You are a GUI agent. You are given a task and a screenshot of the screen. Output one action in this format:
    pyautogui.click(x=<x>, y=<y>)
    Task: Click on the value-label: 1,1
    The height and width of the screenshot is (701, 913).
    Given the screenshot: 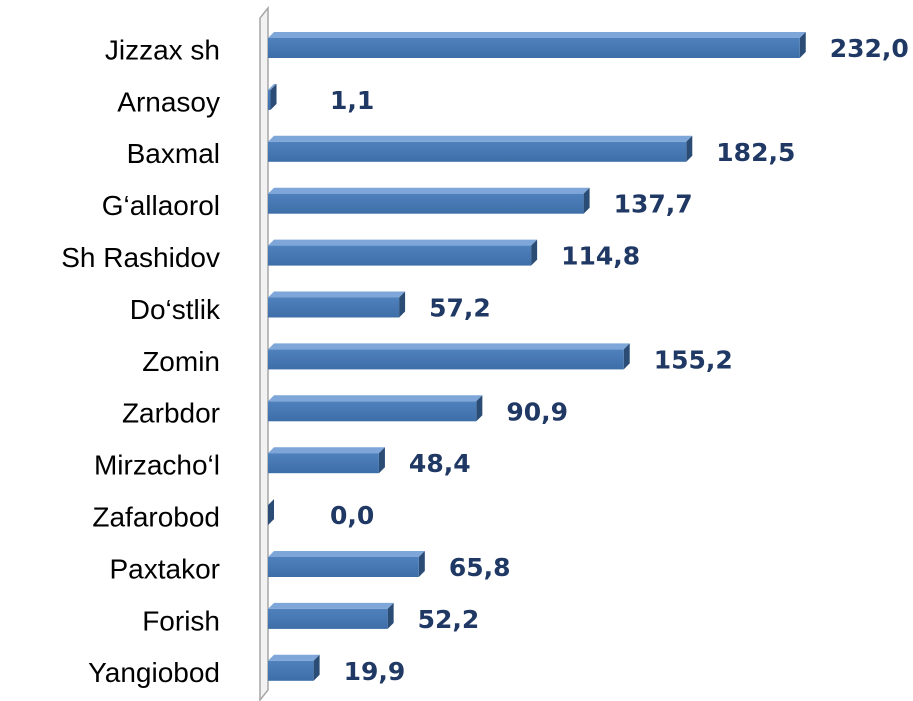 What is the action you would take?
    pyautogui.click(x=352, y=100)
    